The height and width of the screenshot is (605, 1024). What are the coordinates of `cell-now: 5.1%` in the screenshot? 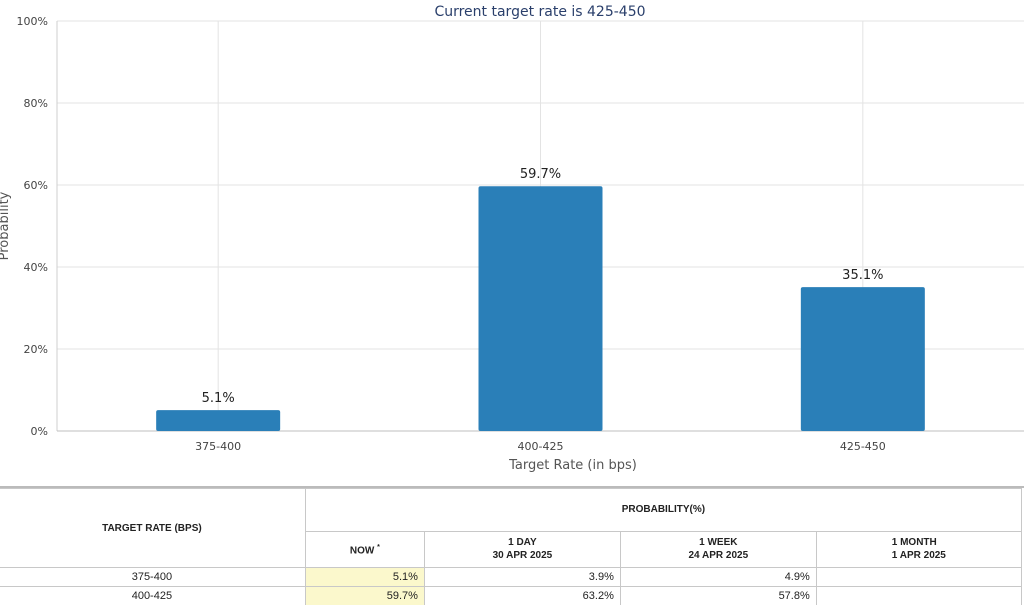 It's located at (364, 577).